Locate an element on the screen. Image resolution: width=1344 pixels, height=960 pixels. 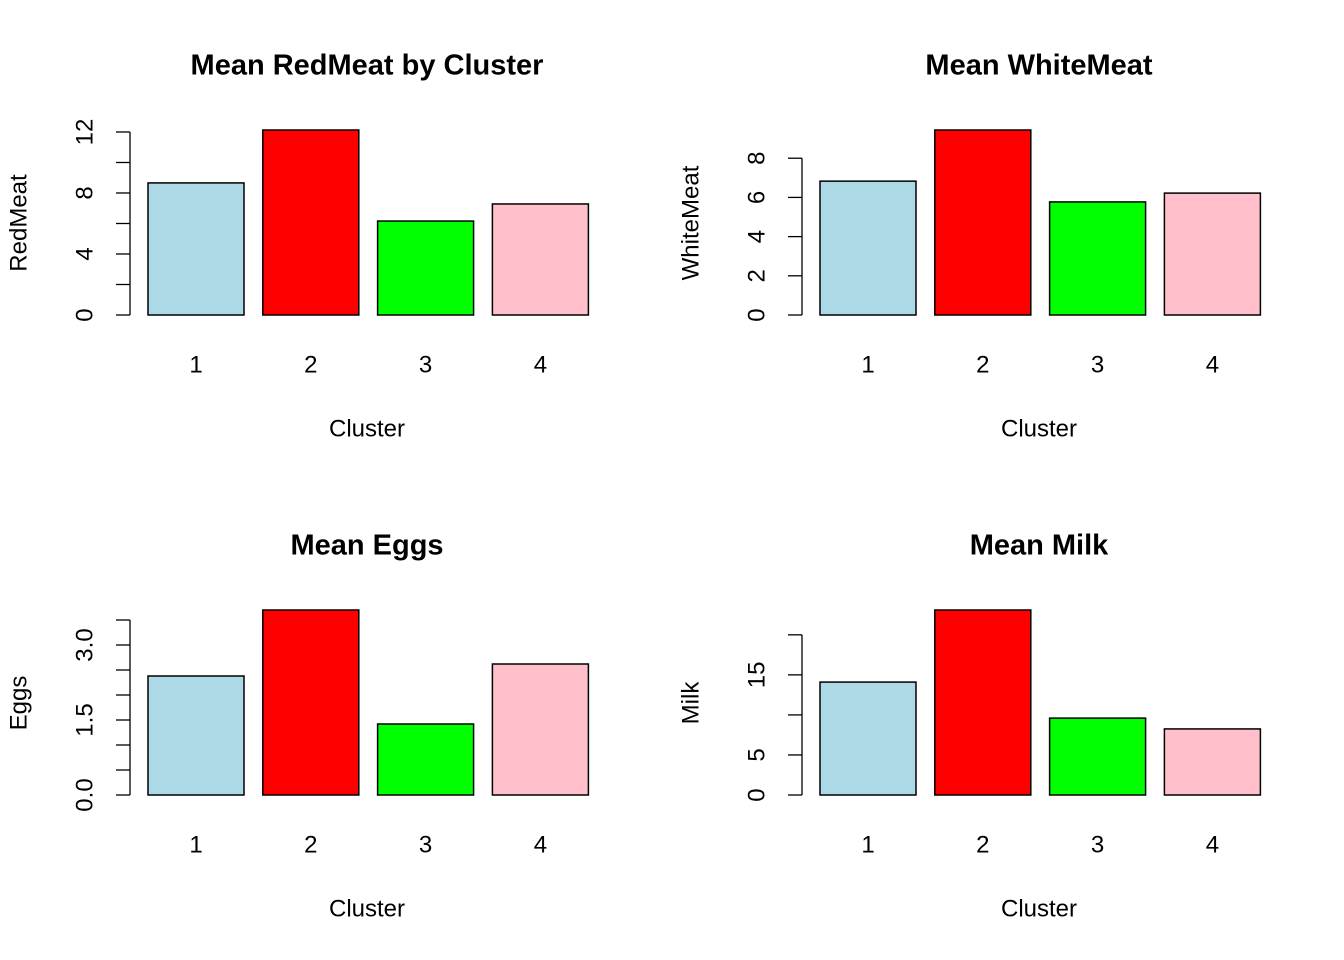
y-axis-label: Milk is located at coordinates (690, 703).